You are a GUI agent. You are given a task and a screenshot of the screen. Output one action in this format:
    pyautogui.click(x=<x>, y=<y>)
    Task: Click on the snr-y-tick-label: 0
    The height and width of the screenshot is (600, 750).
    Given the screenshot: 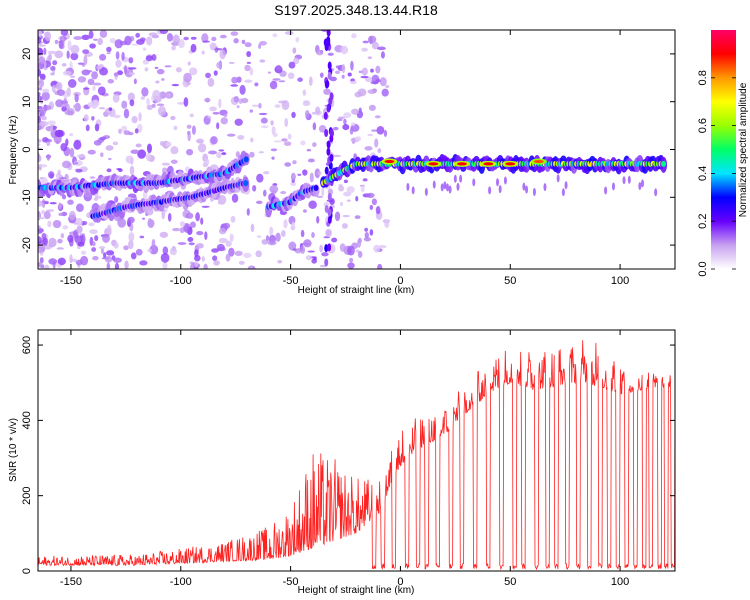 What is the action you would take?
    pyautogui.click(x=27, y=571)
    